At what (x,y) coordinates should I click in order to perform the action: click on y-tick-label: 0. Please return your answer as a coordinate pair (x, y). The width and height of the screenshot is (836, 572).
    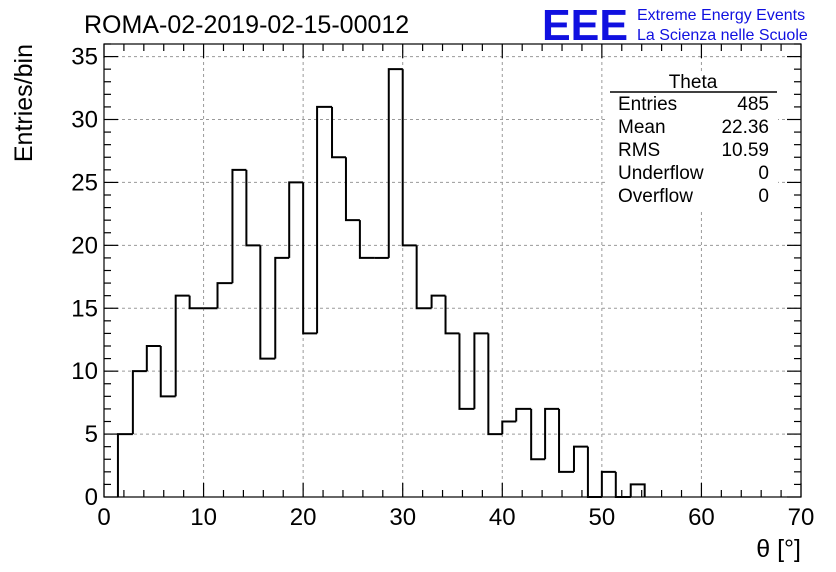
    Looking at the image, I should click on (91, 497).